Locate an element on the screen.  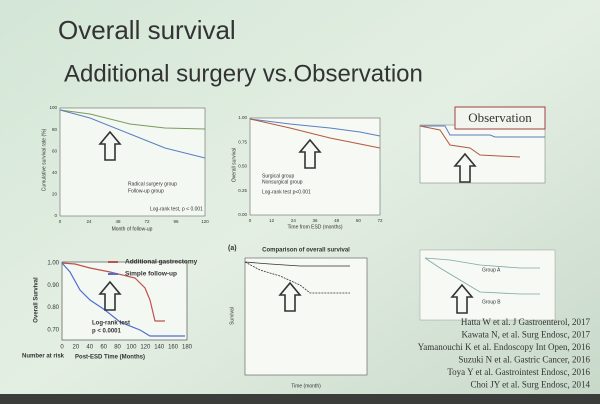
y-tick-label: 100 is located at coordinates (53, 107).